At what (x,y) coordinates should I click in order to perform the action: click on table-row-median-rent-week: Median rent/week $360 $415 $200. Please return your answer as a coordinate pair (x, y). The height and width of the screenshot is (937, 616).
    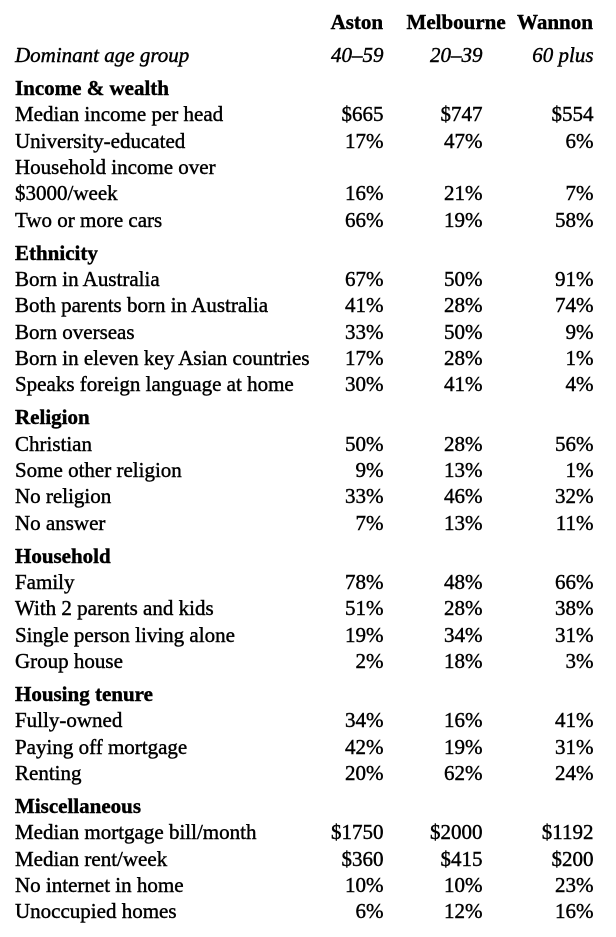
    Looking at the image, I should click on (315, 859).